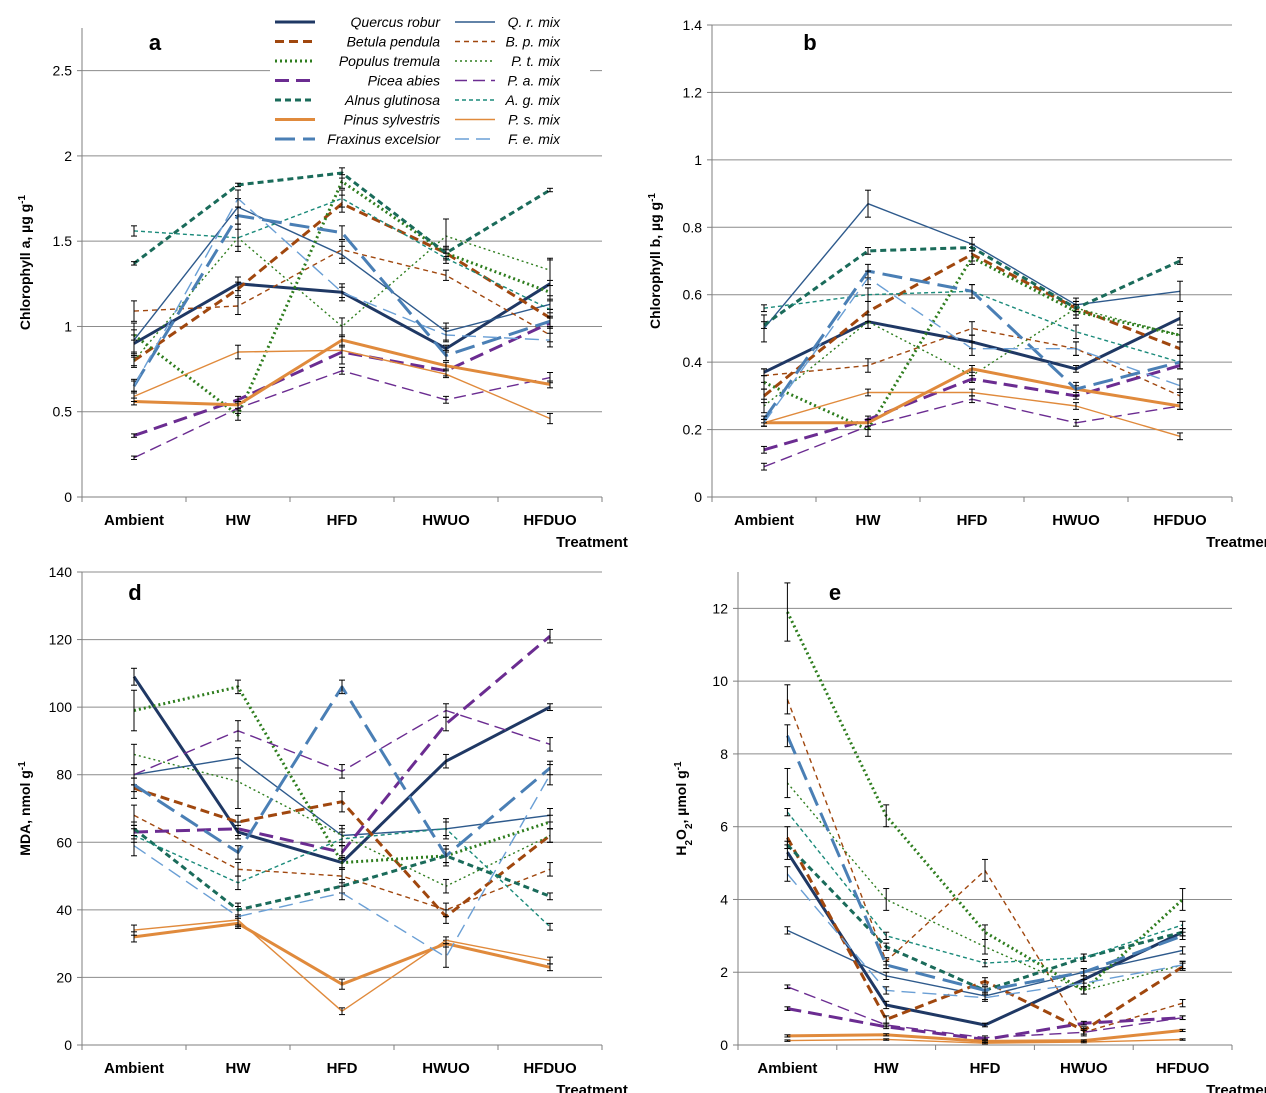  What do you see at coordinates (1183, 1068) in the screenshot?
I see `panel-e-xtick-label: HFDUO` at bounding box center [1183, 1068].